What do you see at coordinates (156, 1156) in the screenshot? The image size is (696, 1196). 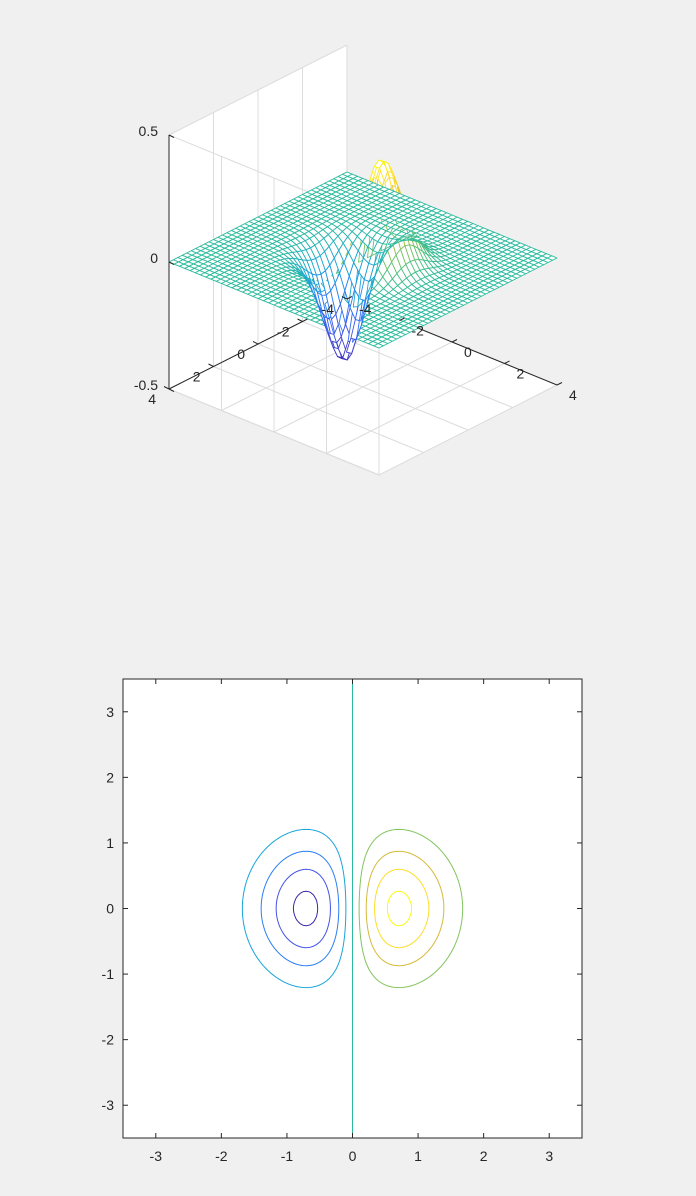 I see `x-tick-label: -3` at bounding box center [156, 1156].